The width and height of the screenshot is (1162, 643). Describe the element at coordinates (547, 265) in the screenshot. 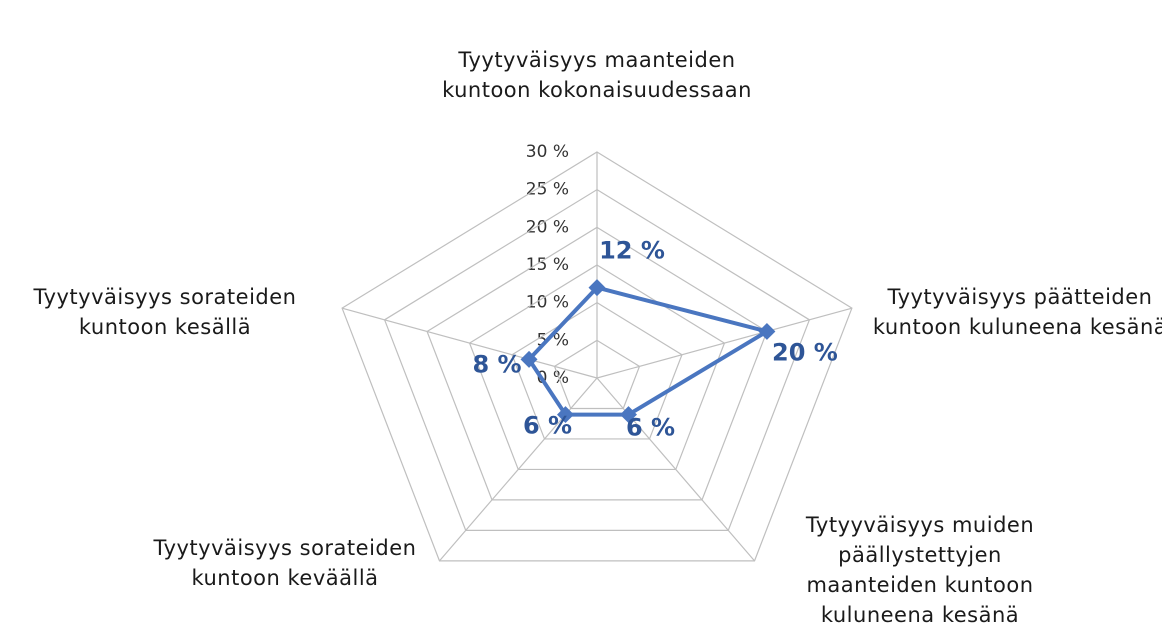

I see `r-tick-label: 15 %` at that location.